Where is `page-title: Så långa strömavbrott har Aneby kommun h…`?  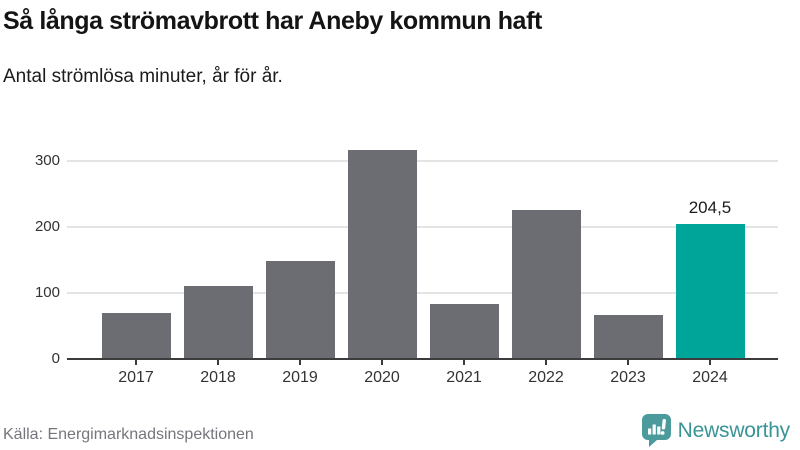
page-title: Så långa strömavbrott har Aneby kommun h… is located at coordinates (272, 21).